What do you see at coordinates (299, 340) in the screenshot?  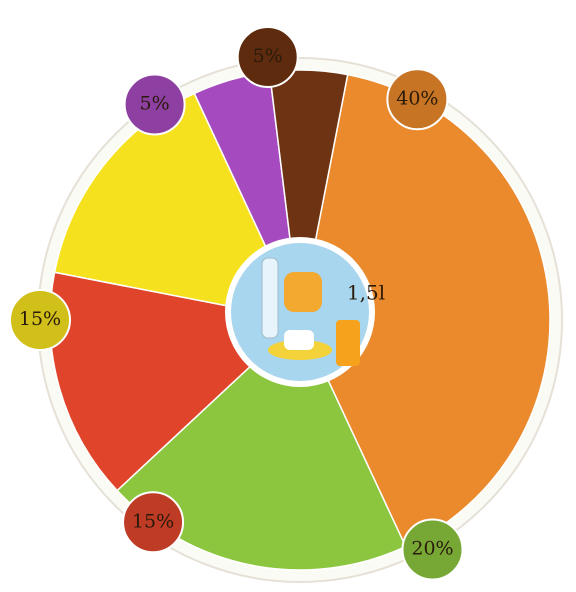 I see `cup` at bounding box center [299, 340].